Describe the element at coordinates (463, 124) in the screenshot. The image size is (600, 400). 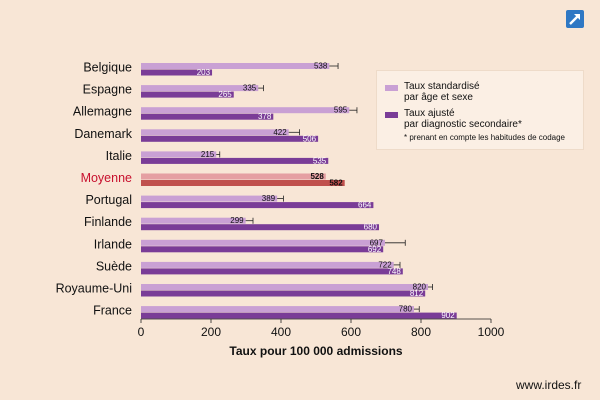
I see `legend-label-ajuste-line2: par diagnostic secondaire*` at that location.